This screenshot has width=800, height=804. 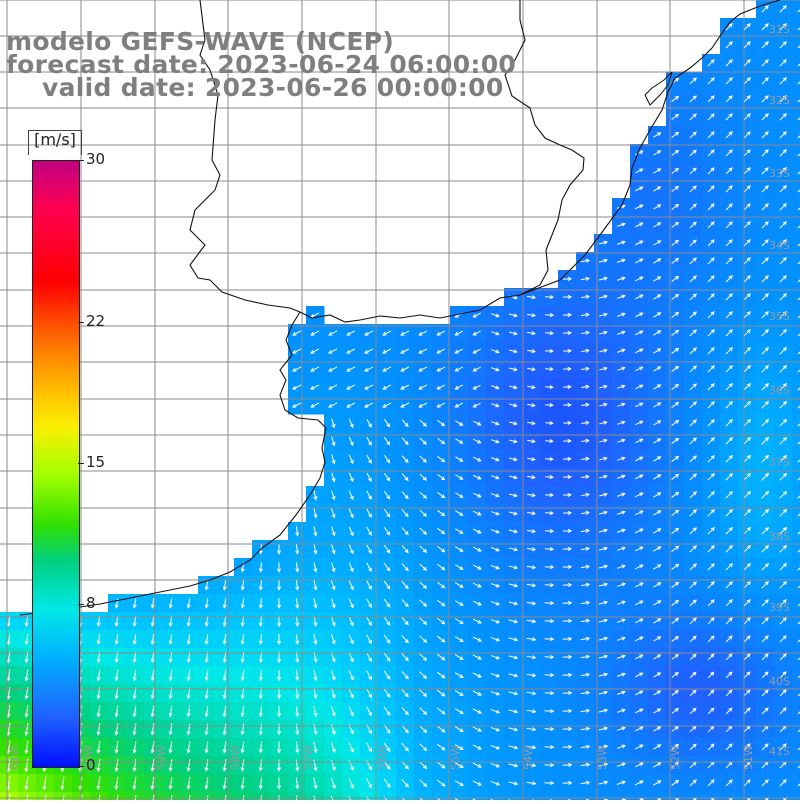 I want to click on longitude-label: 61W, so click(x=14, y=757).